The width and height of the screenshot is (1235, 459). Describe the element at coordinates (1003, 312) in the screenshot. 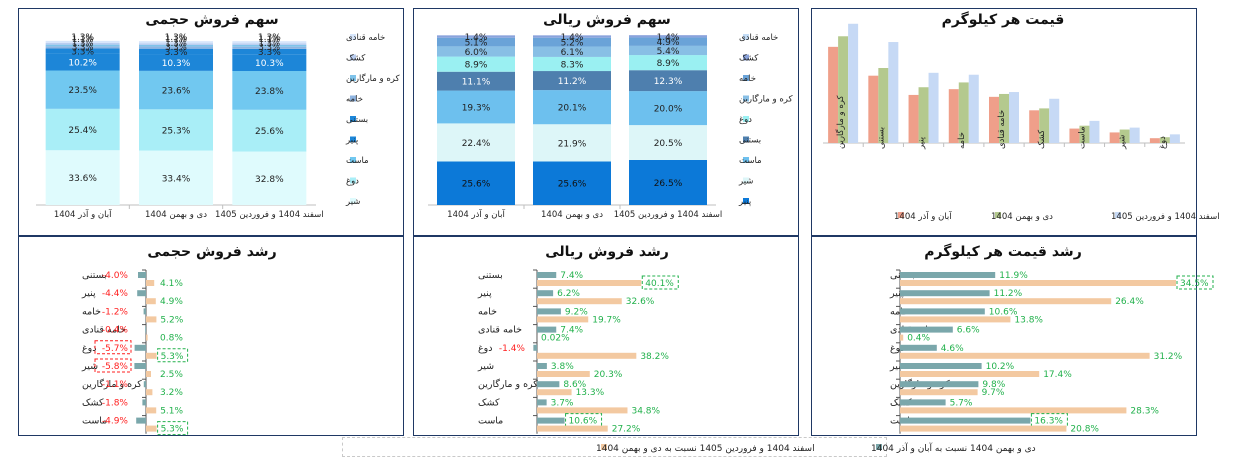

I see `data-label: 10.6%` at that location.